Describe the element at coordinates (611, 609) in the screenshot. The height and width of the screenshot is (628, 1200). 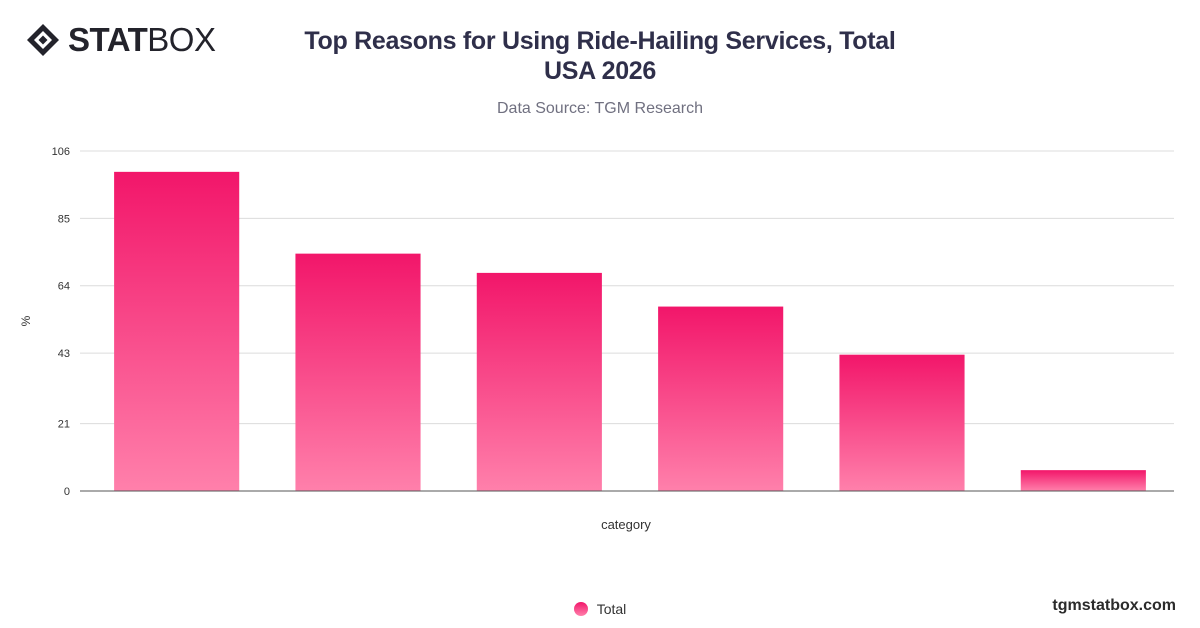
I see `legend-label-total: Total` at that location.